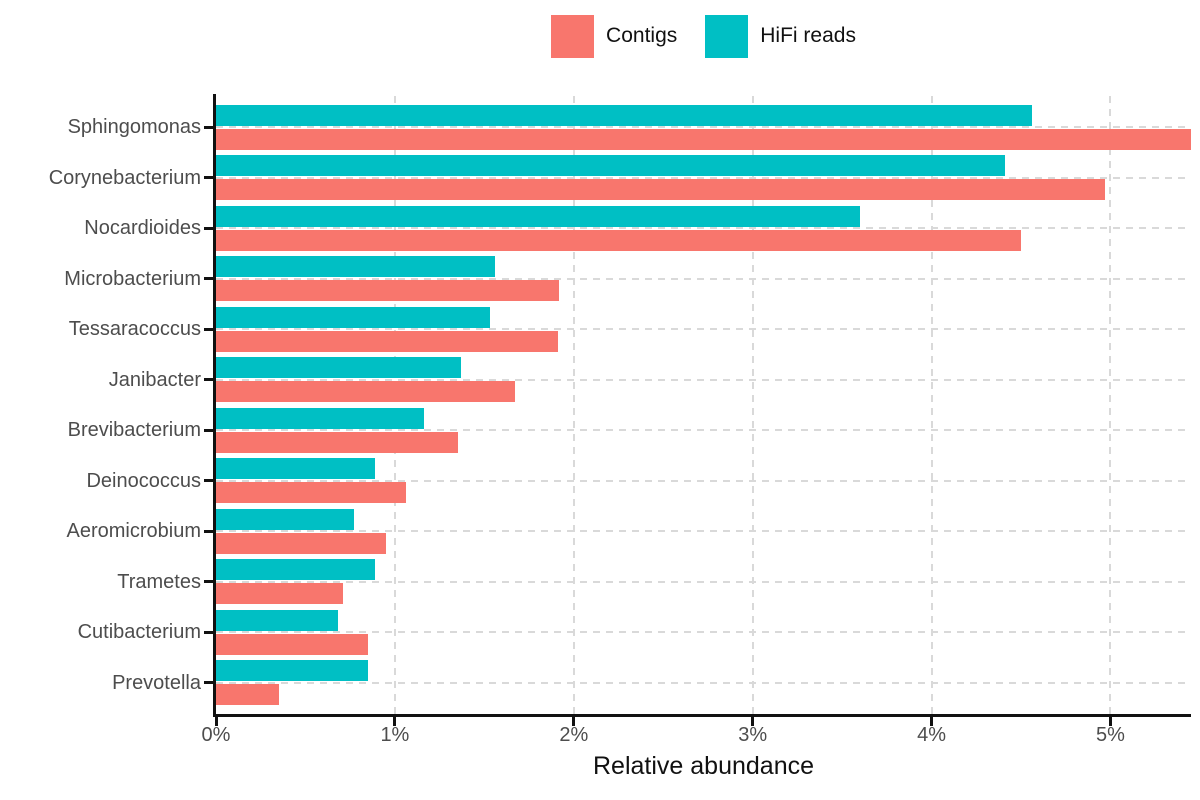  Describe the element at coordinates (395, 735) in the screenshot. I see `x-tick-label-1%: 1%` at that location.